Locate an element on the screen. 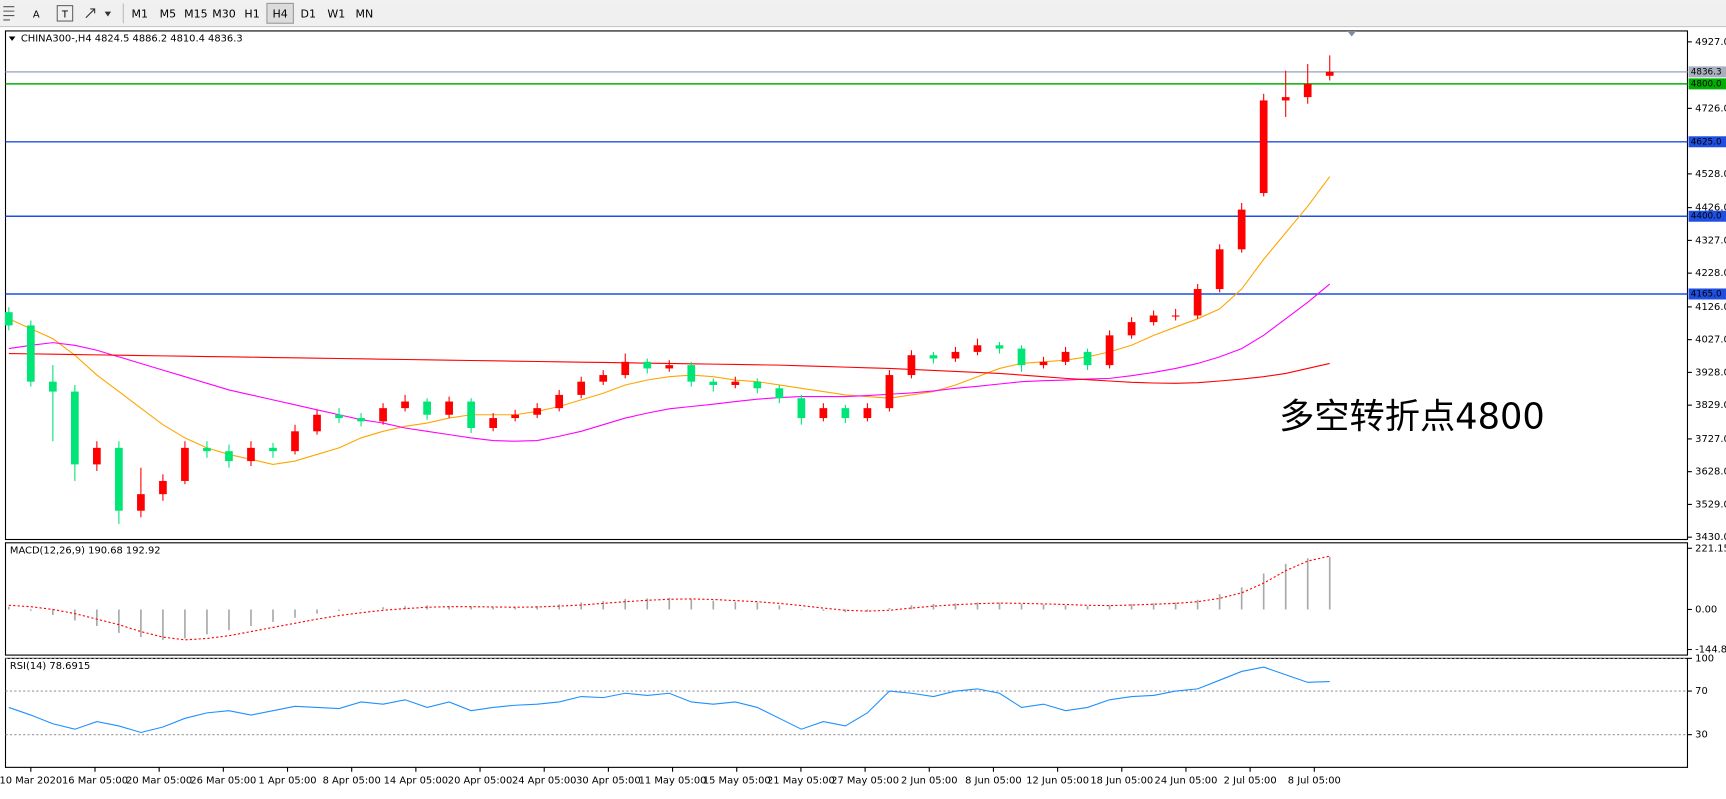  y-tick-label: 3829.0 is located at coordinates (1710, 405).